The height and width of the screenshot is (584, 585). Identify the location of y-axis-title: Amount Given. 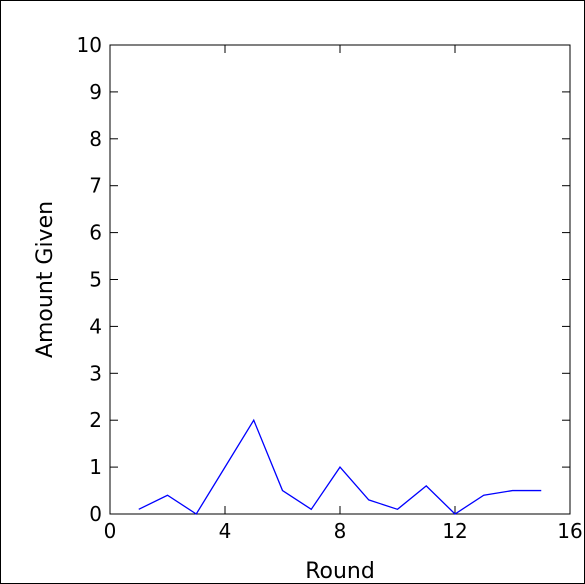
(45, 279).